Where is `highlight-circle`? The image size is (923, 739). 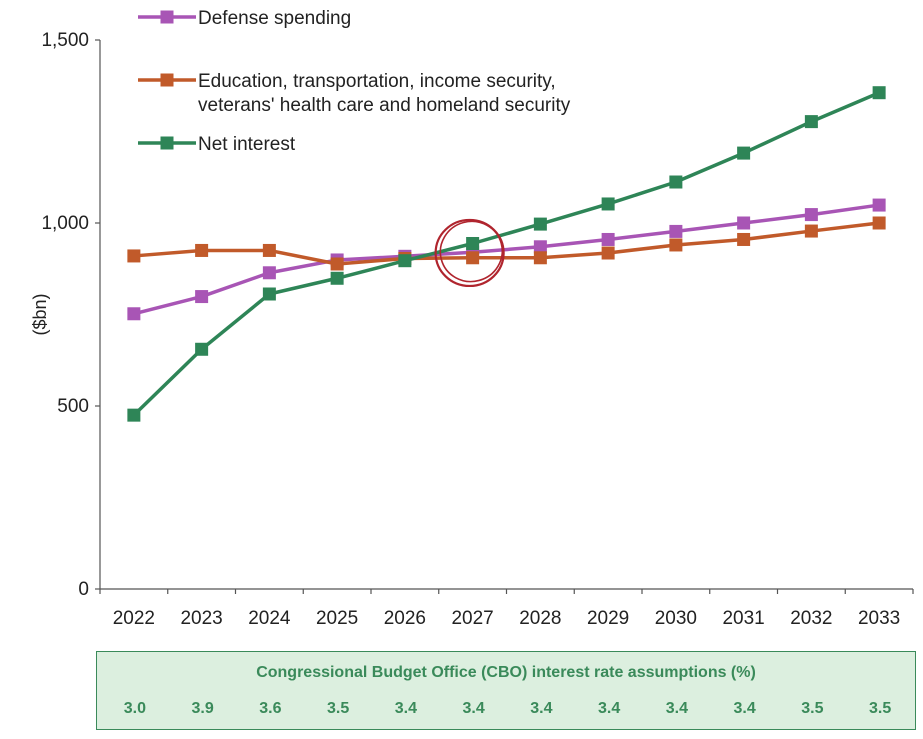 highlight-circle is located at coordinates (469, 253).